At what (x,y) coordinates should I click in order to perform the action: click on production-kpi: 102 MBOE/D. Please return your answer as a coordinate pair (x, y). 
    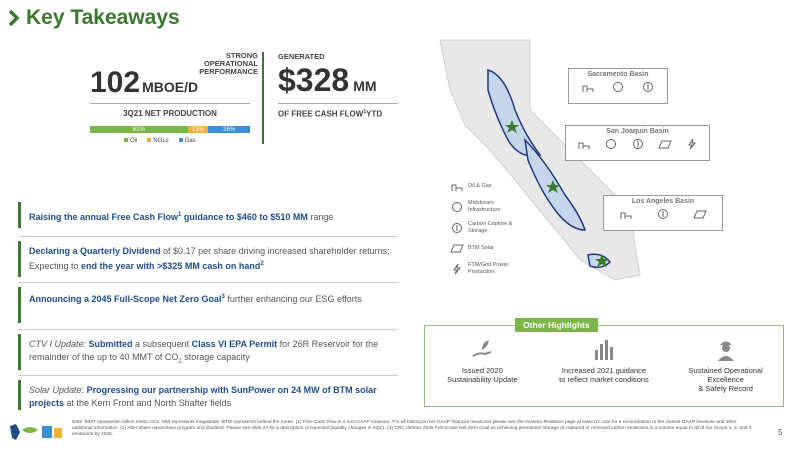
    Looking at the image, I should click on (144, 83).